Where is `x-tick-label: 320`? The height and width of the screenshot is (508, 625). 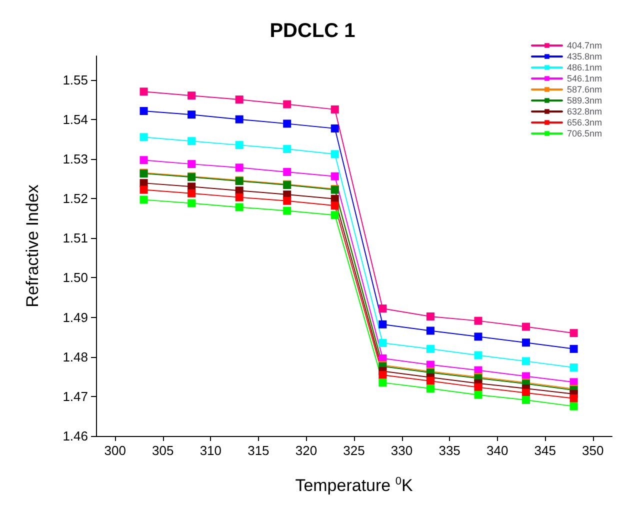
x-tick-label: 320 is located at coordinates (306, 450).